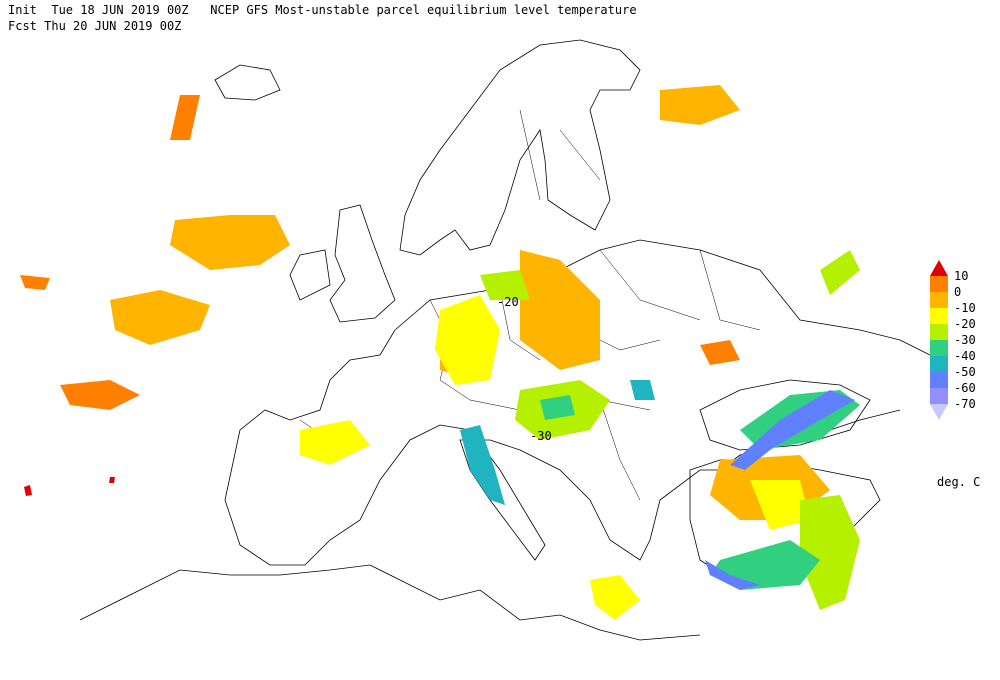 Image resolution: width=1000 pixels, height=680 pixels. Describe the element at coordinates (961, 276) in the screenshot. I see `colorbar-label: 10` at that location.